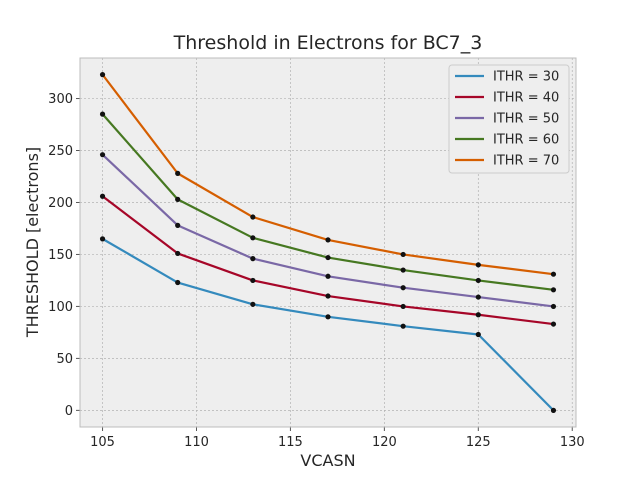 The width and height of the screenshot is (640, 480). What do you see at coordinates (60, 307) in the screenshot?
I see `y-tick-label: 100` at bounding box center [60, 307].